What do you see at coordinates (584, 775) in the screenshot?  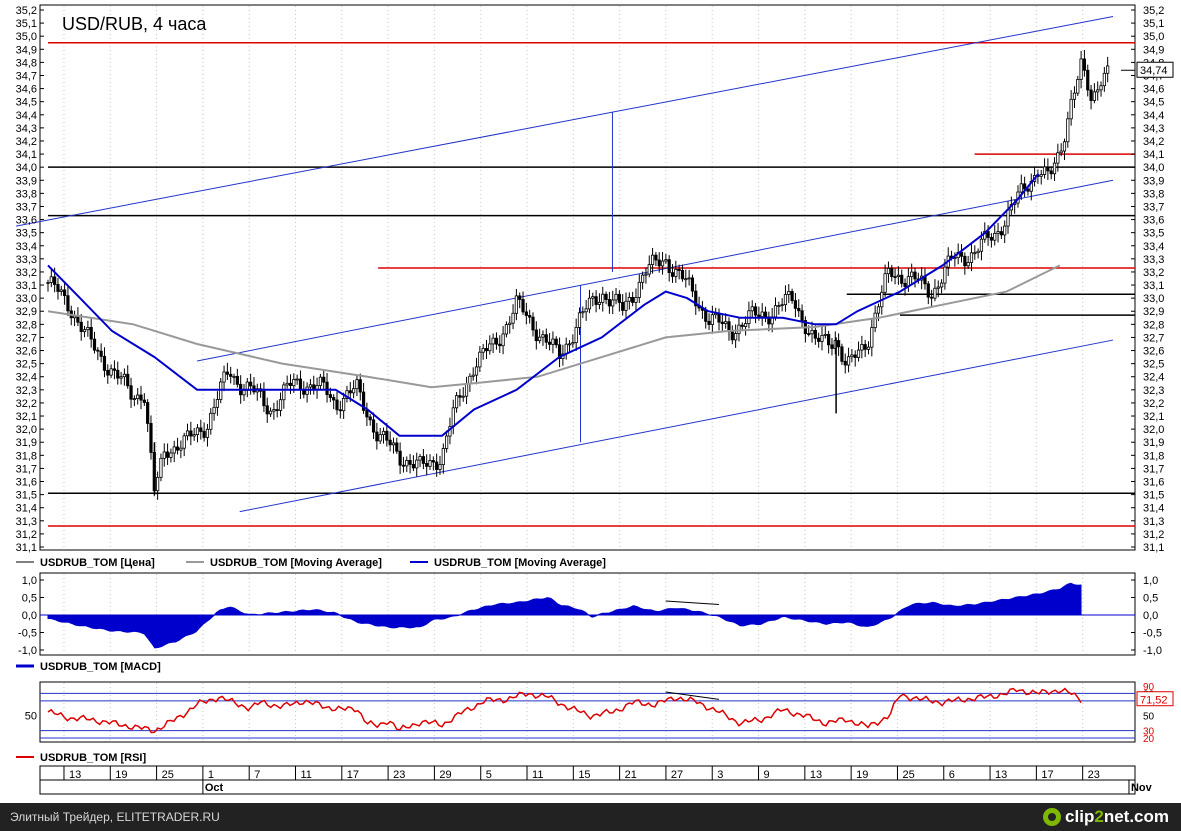 I see `x-tick-label: 15` at bounding box center [584, 775].